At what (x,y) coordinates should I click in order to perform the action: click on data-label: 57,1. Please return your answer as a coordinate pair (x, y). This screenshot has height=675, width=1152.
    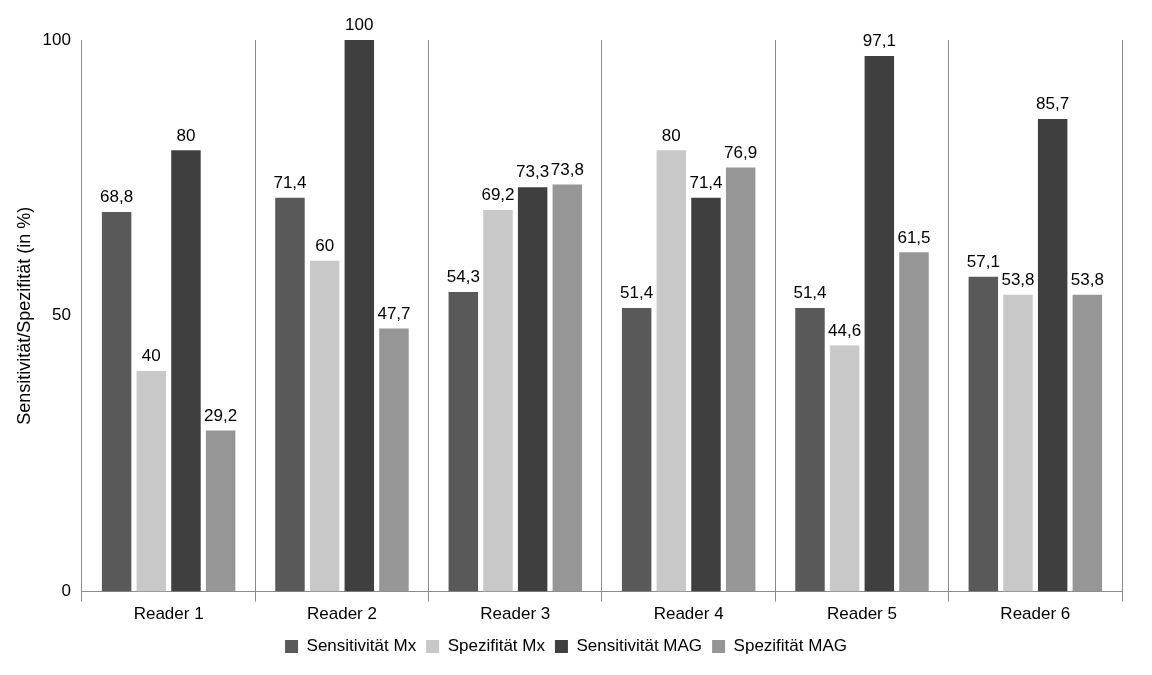
    Looking at the image, I should click on (983, 261).